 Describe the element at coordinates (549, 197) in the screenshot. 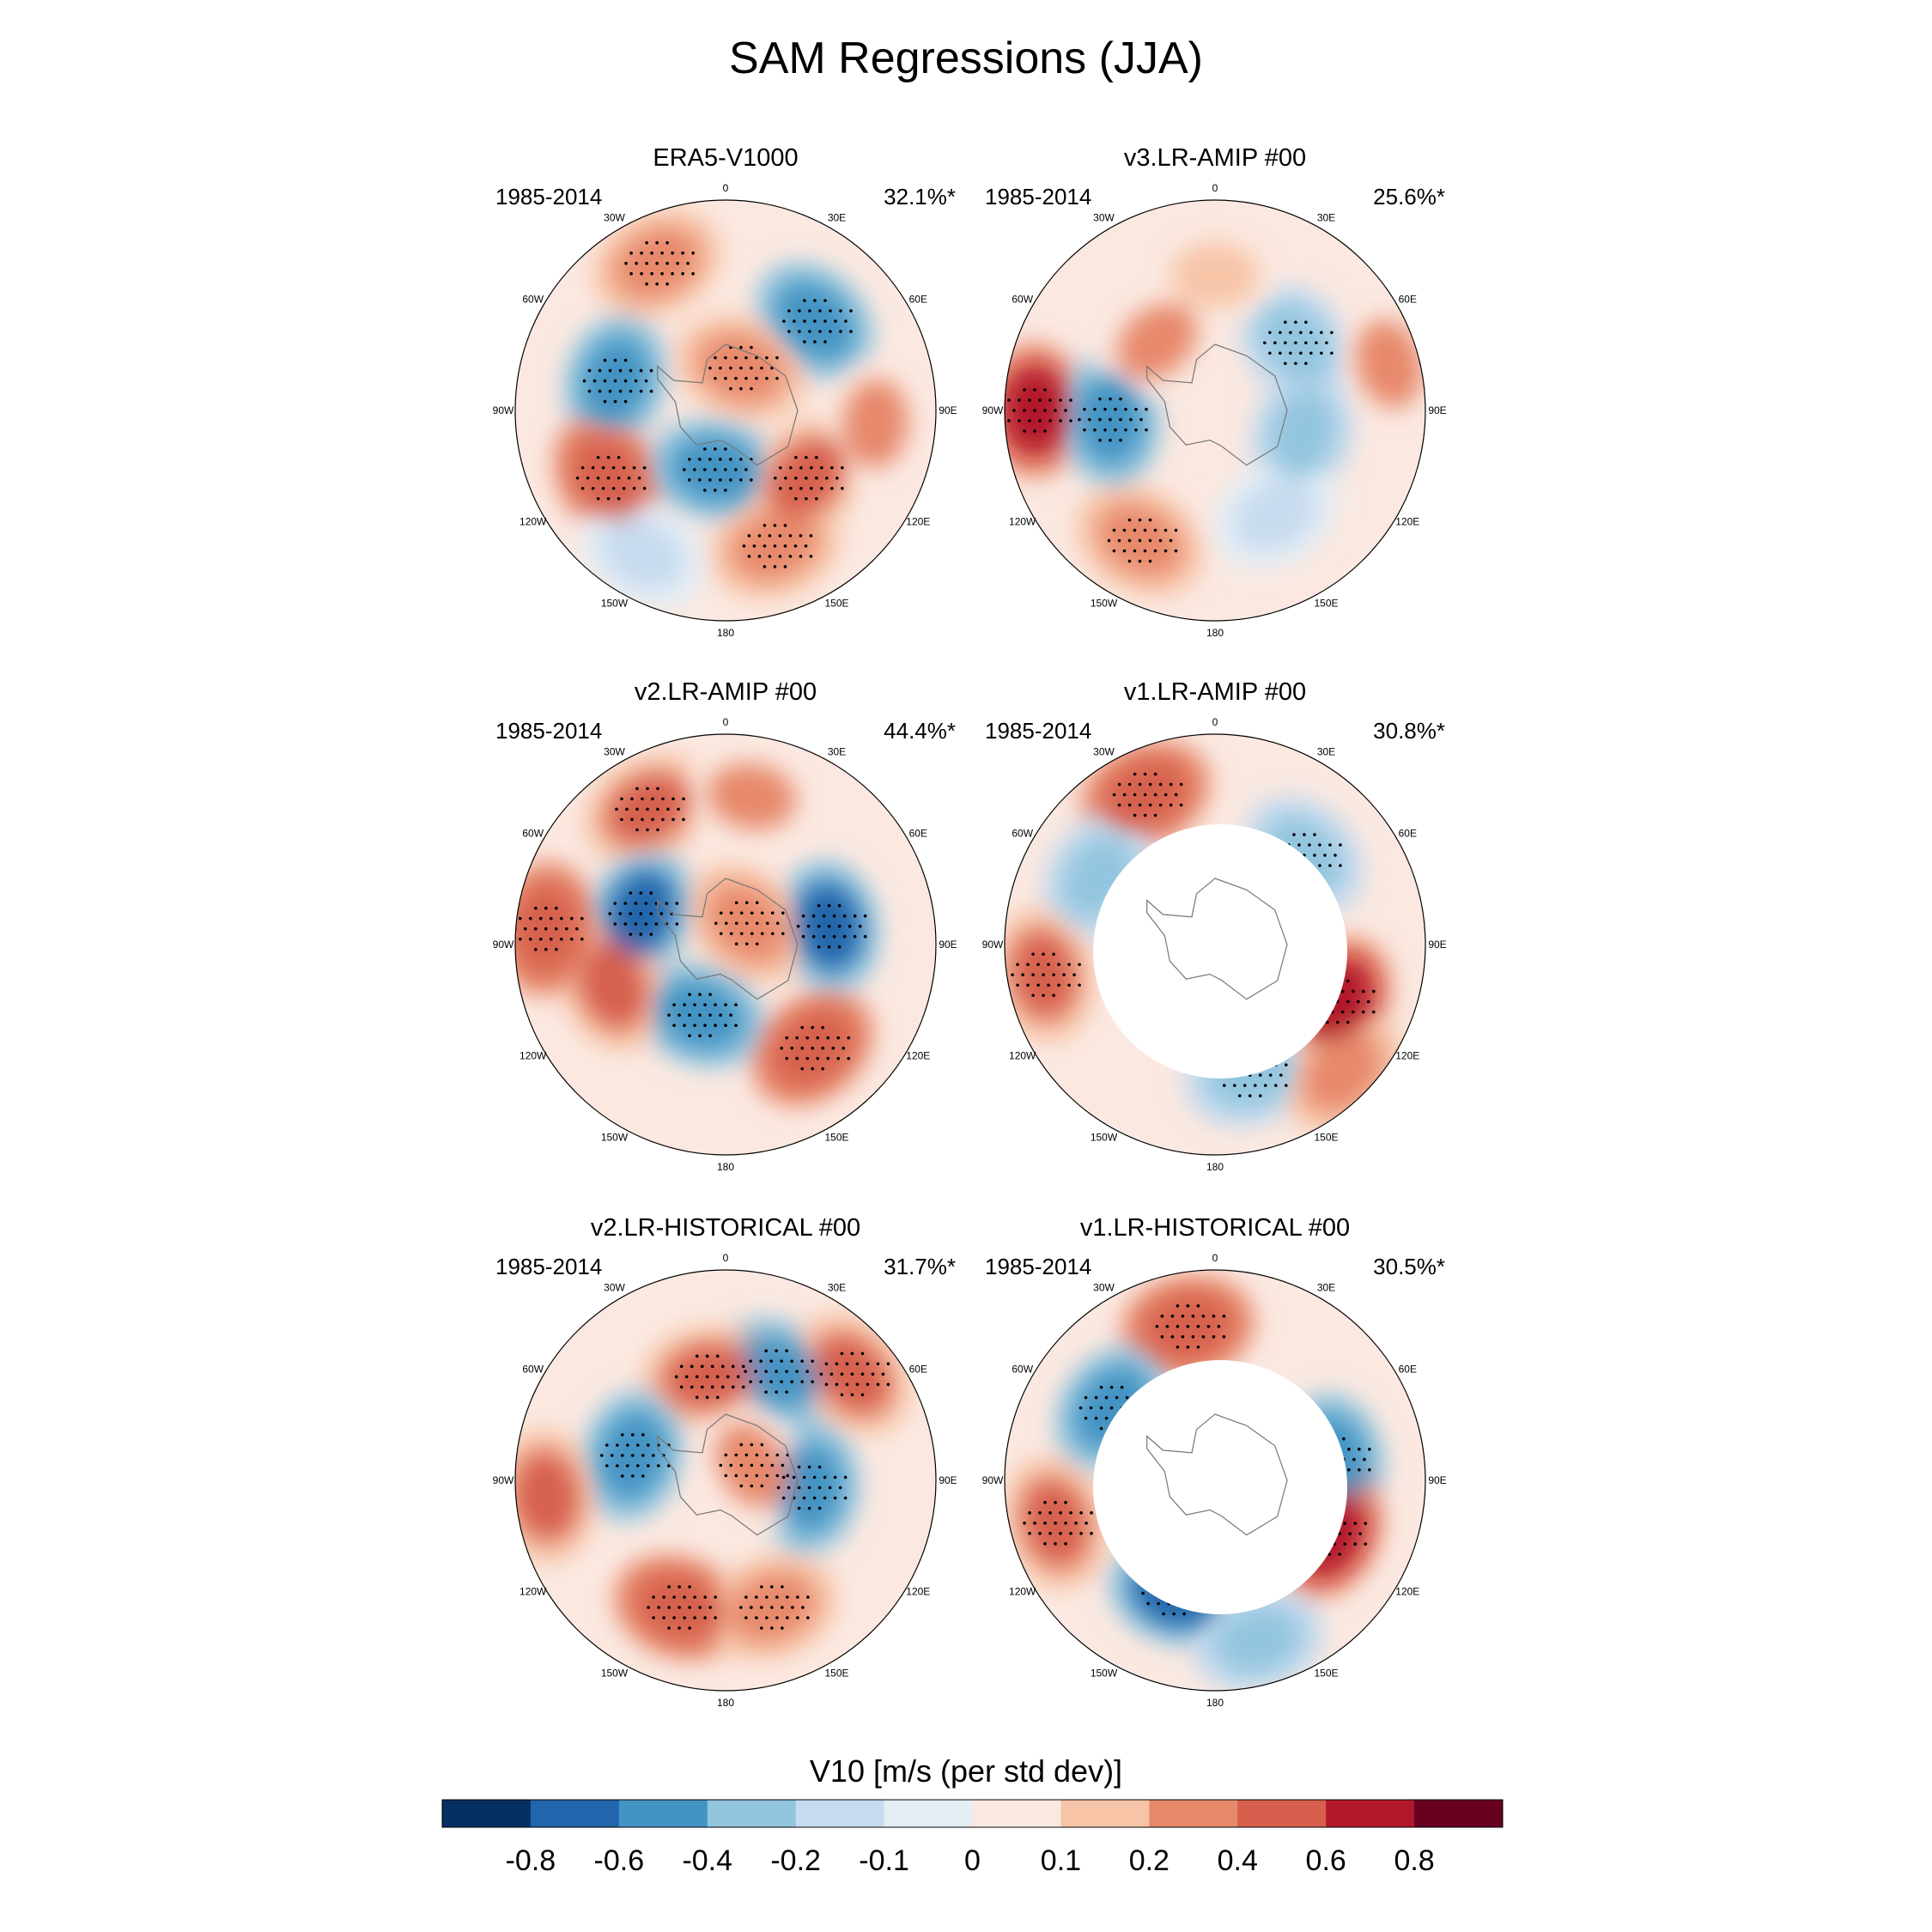

I see `panel-period: 1985-2014` at that location.